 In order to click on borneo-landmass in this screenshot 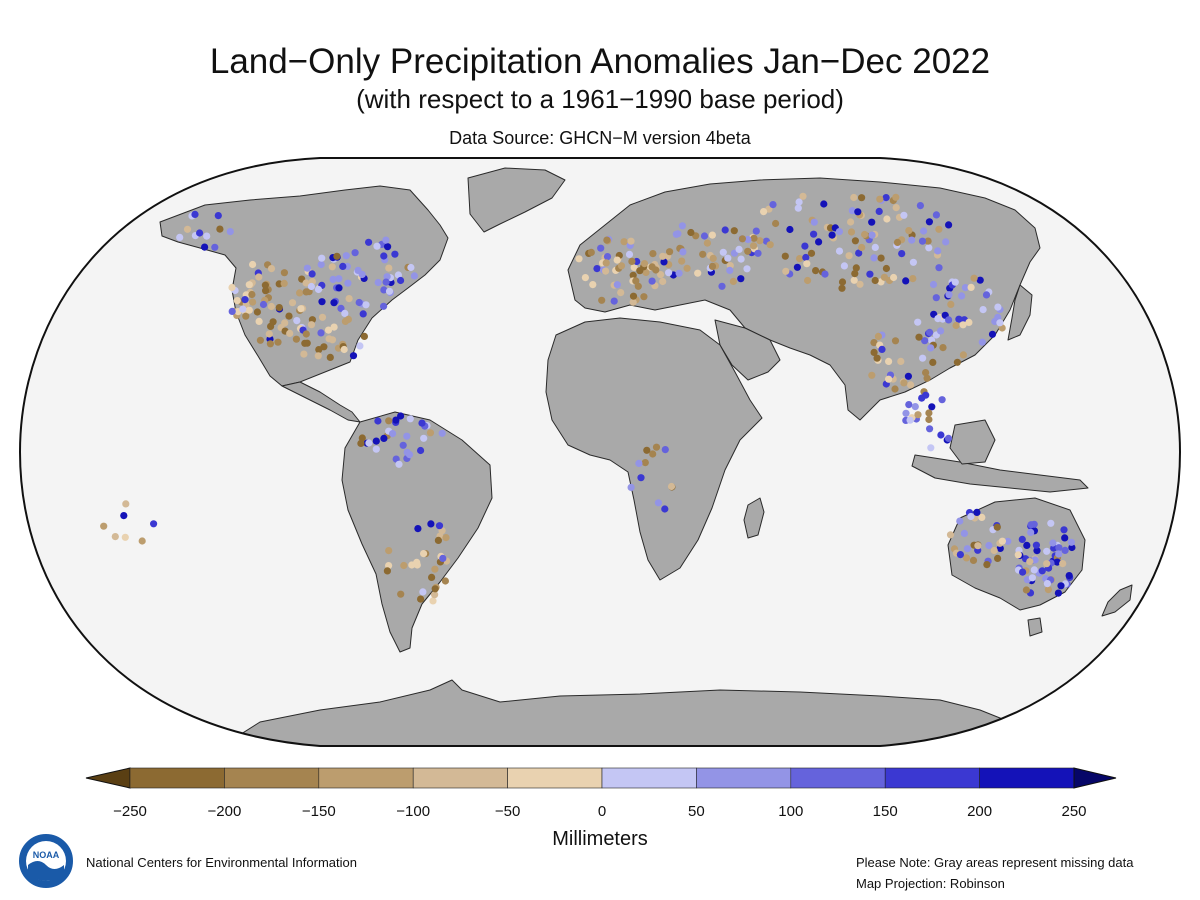, I will do `click(972, 442)`.